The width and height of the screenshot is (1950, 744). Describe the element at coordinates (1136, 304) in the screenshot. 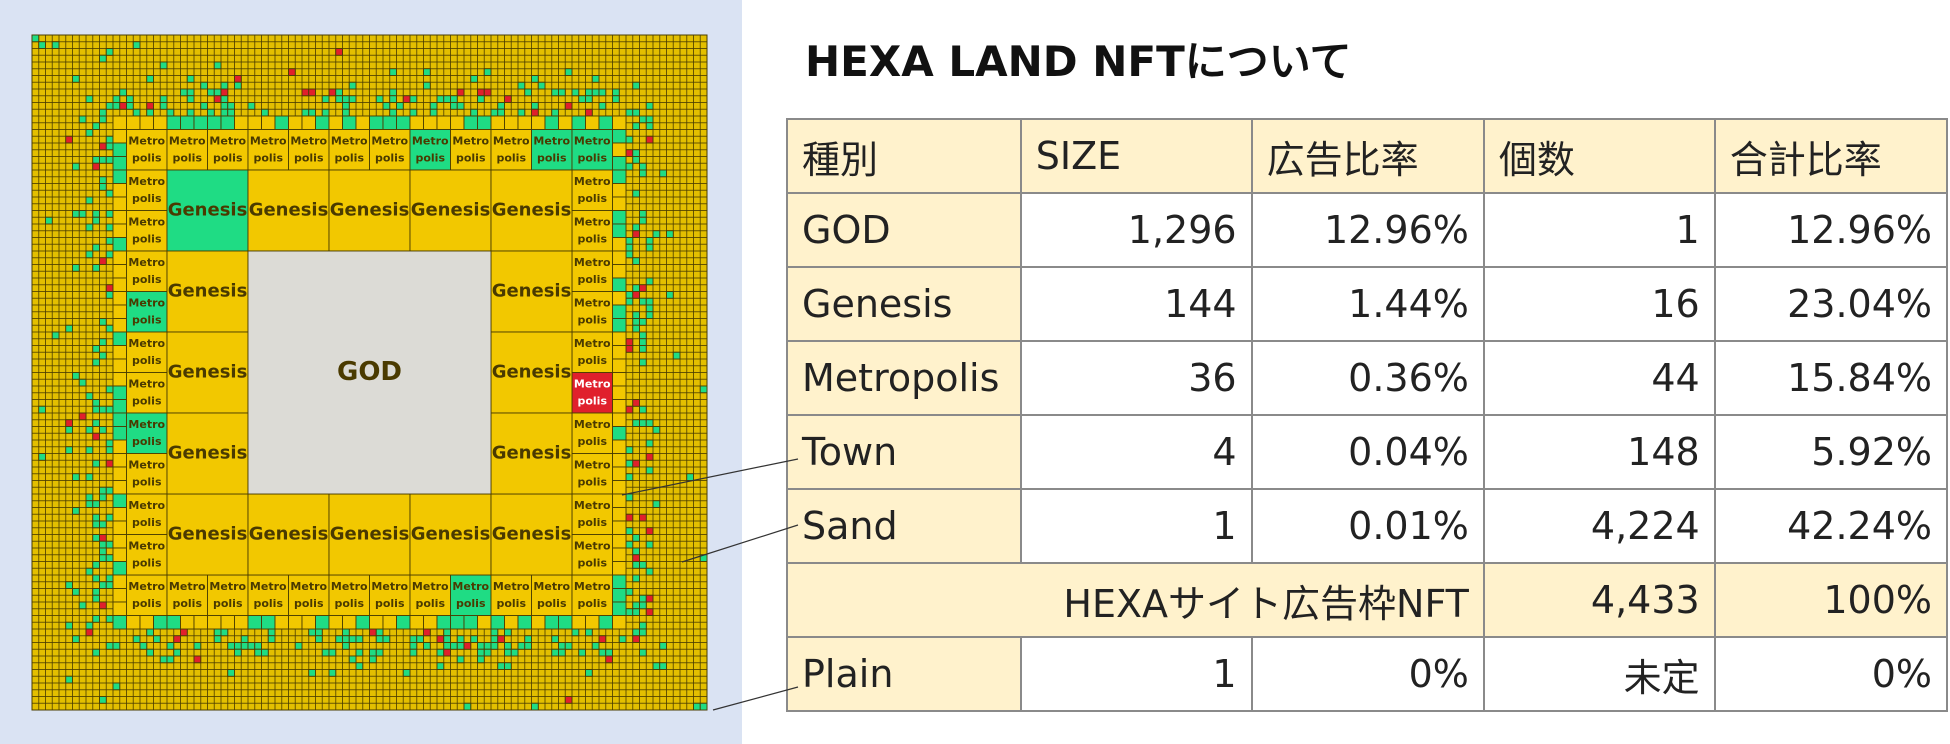

I see `cell: 144` at that location.